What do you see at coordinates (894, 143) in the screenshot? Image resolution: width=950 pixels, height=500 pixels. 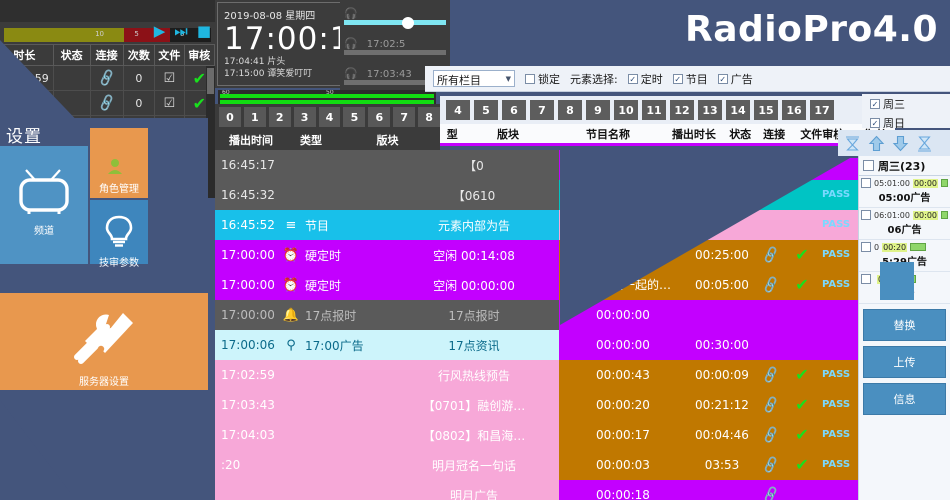 I see `reorder-toolbar` at bounding box center [894, 143].